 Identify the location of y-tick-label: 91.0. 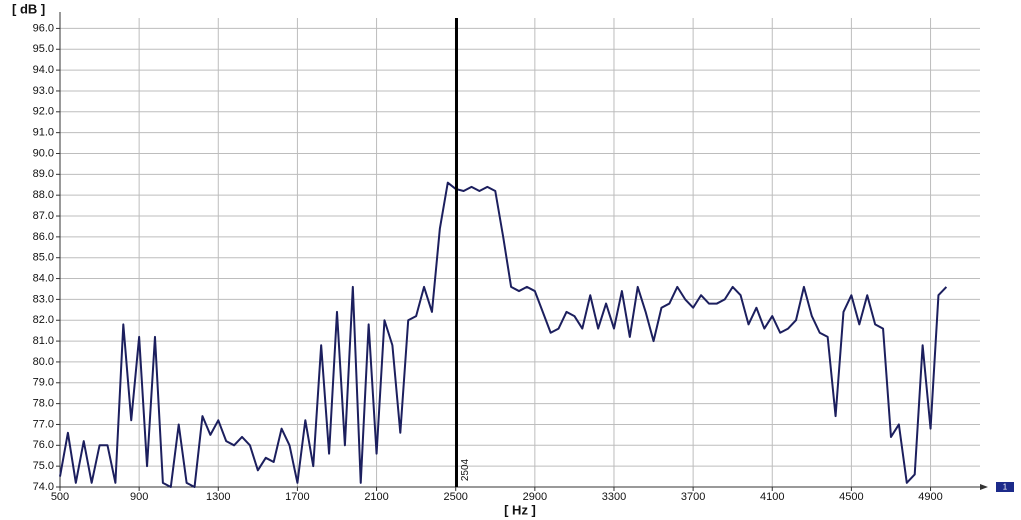
(43, 133).